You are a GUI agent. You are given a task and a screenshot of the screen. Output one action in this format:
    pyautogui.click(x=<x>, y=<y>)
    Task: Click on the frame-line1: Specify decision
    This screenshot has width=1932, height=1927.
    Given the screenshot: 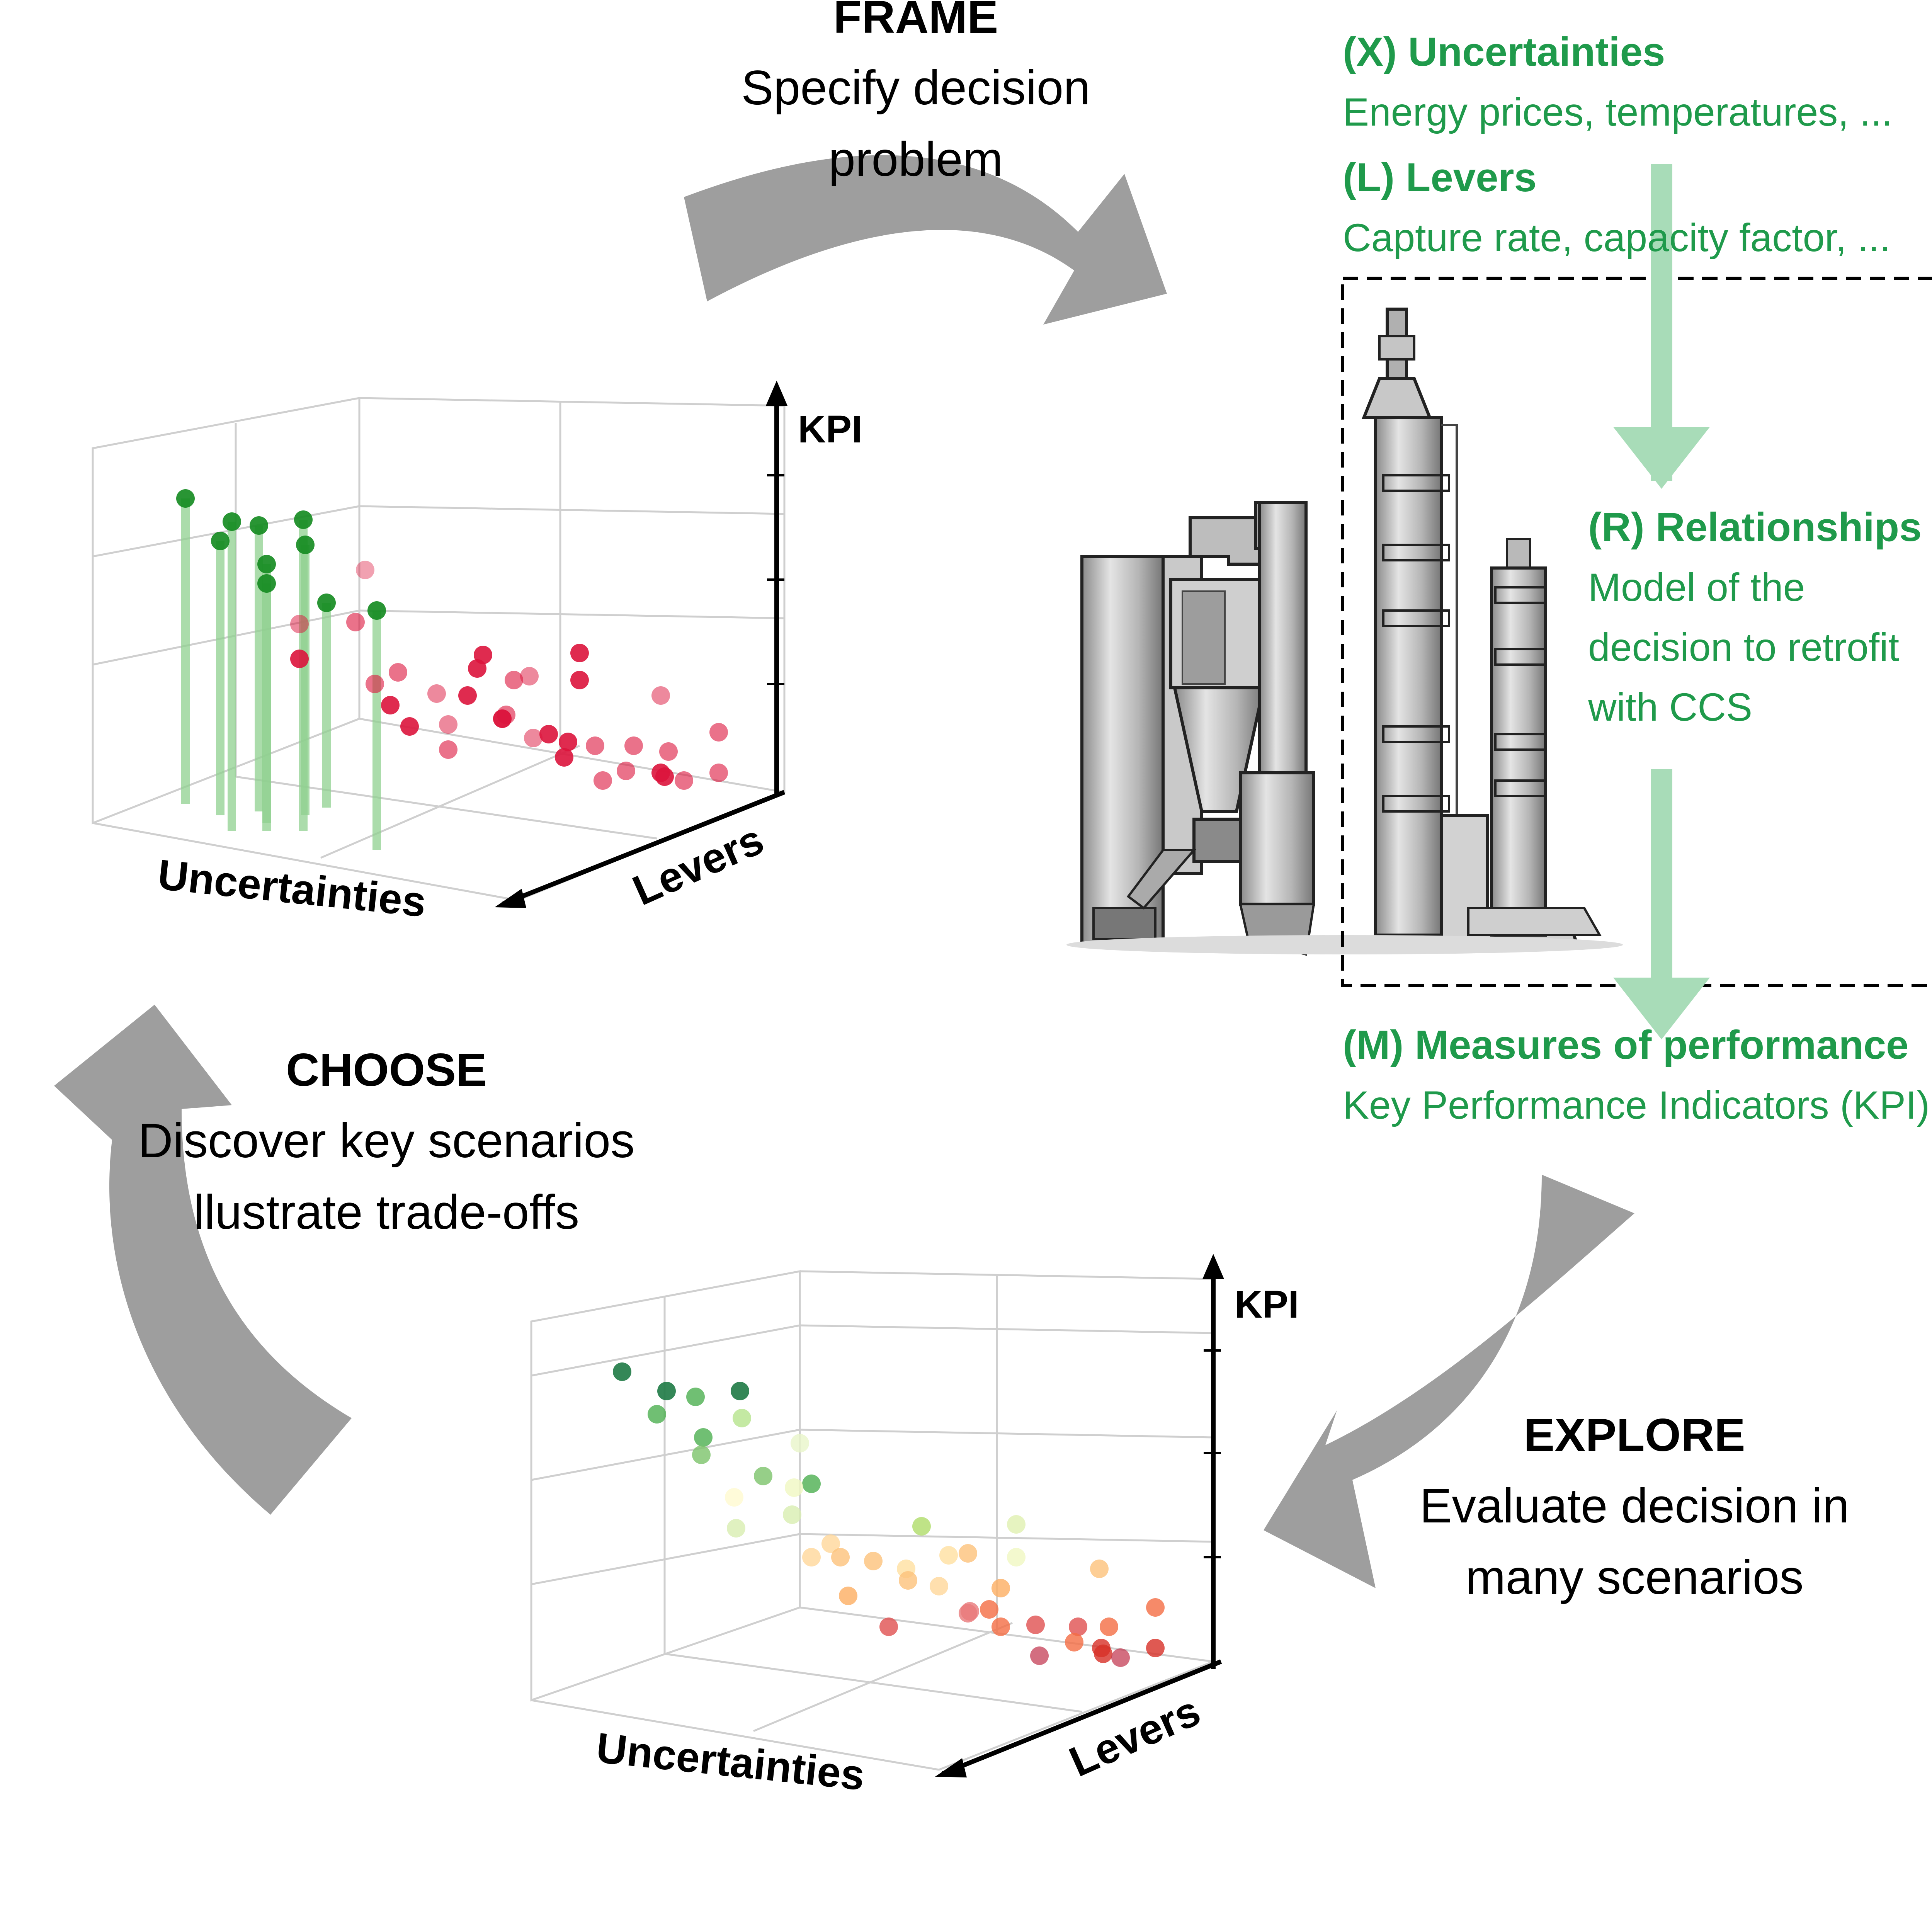 What is the action you would take?
    pyautogui.click(x=915, y=88)
    